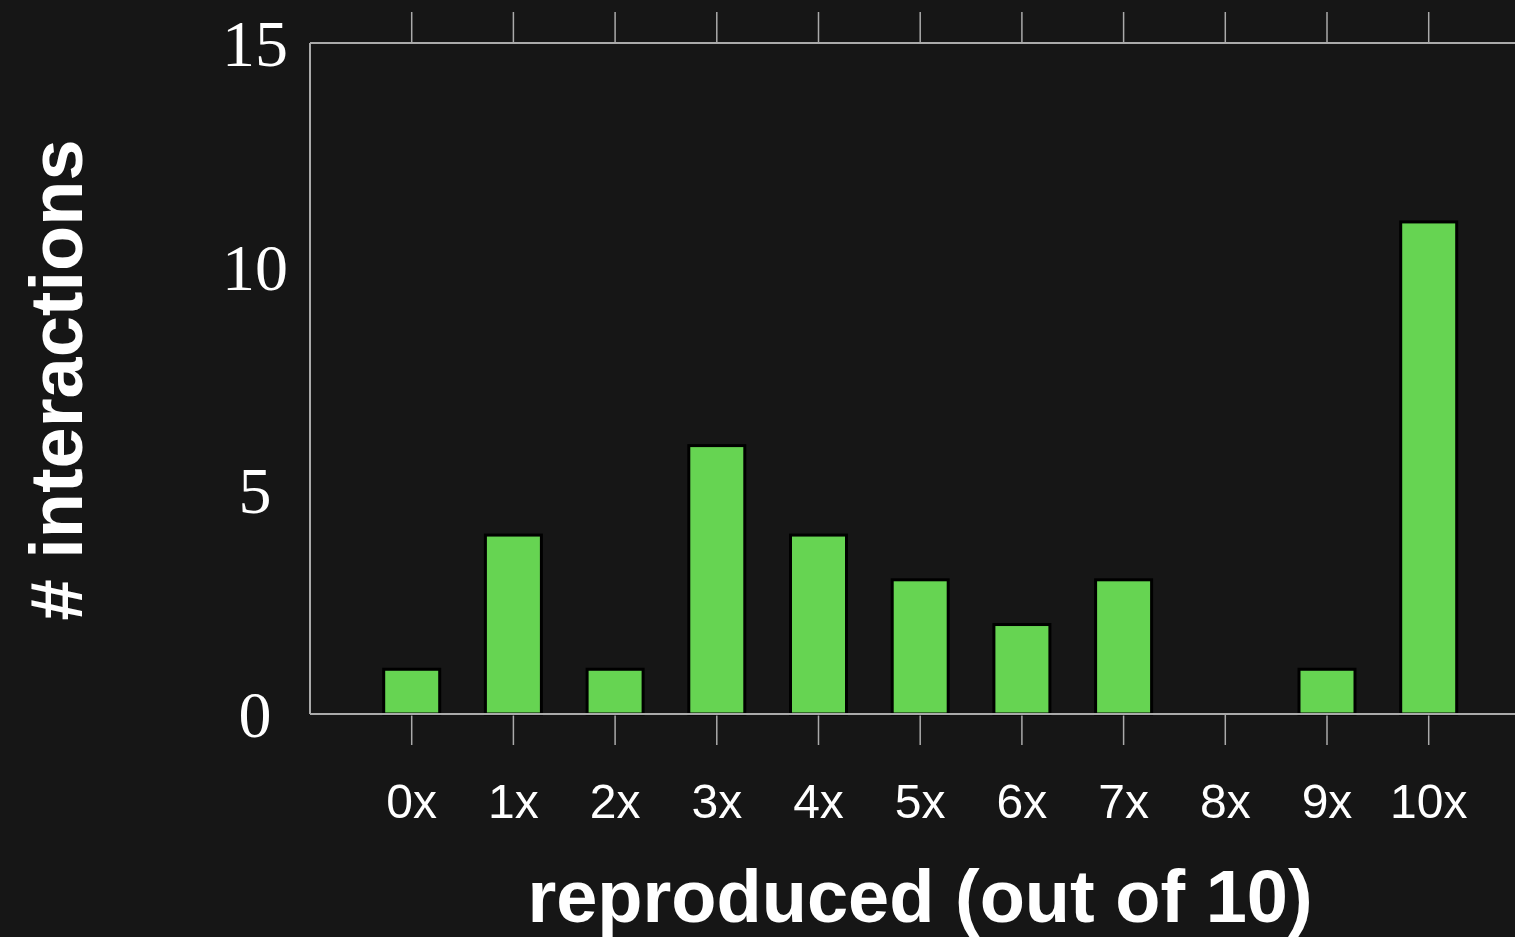 This screenshot has width=1515, height=937. I want to click on x-tick-label: 9x, so click(1327, 801).